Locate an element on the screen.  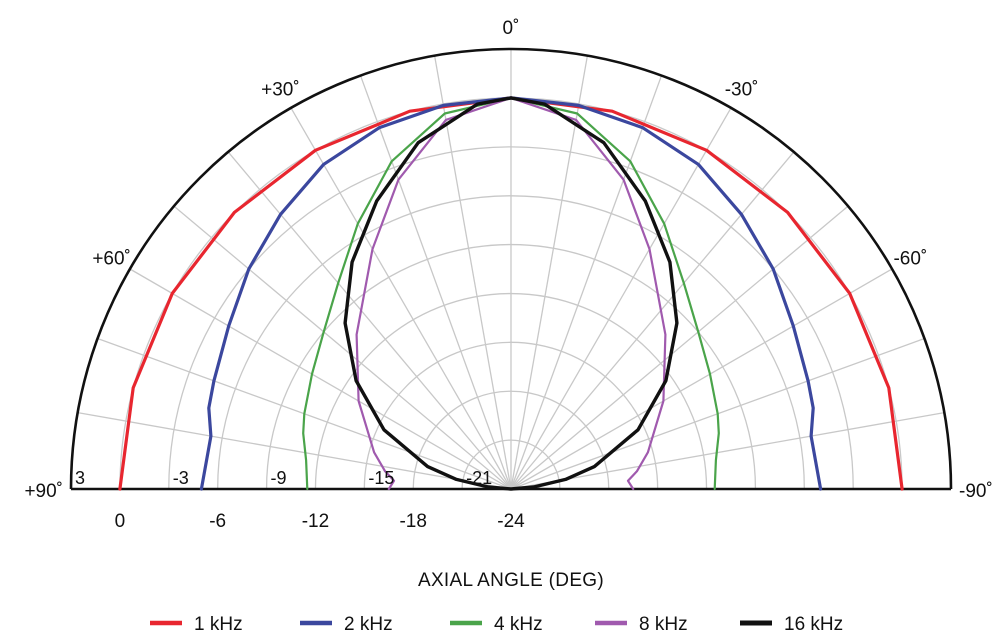
ring-label: -15 is located at coordinates (381, 478).